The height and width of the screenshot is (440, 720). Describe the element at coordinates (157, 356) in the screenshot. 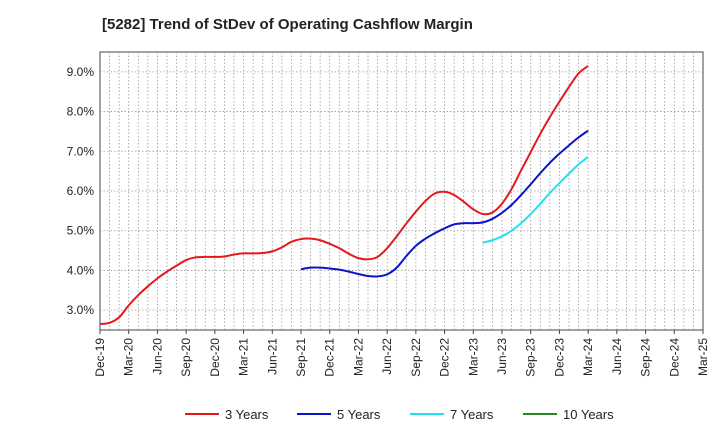

I see `x-tick-label: Jun-20` at that location.